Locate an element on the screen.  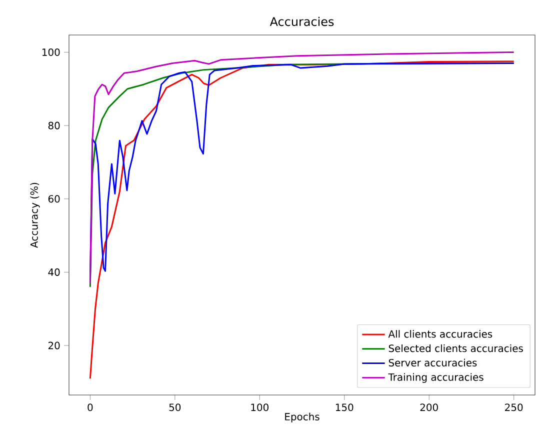
legend-label: Selected clients accuracies is located at coordinates (455, 348).